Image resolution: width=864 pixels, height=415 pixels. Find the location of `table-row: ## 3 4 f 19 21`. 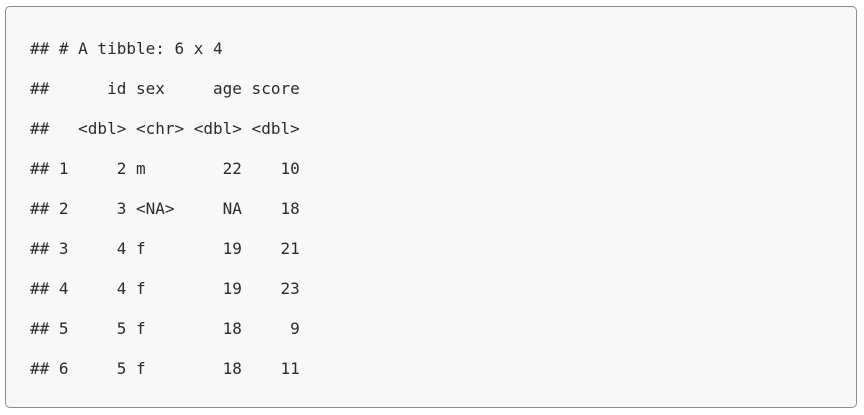

table-row: ## 3 4 f 19 21 is located at coordinates (165, 248).